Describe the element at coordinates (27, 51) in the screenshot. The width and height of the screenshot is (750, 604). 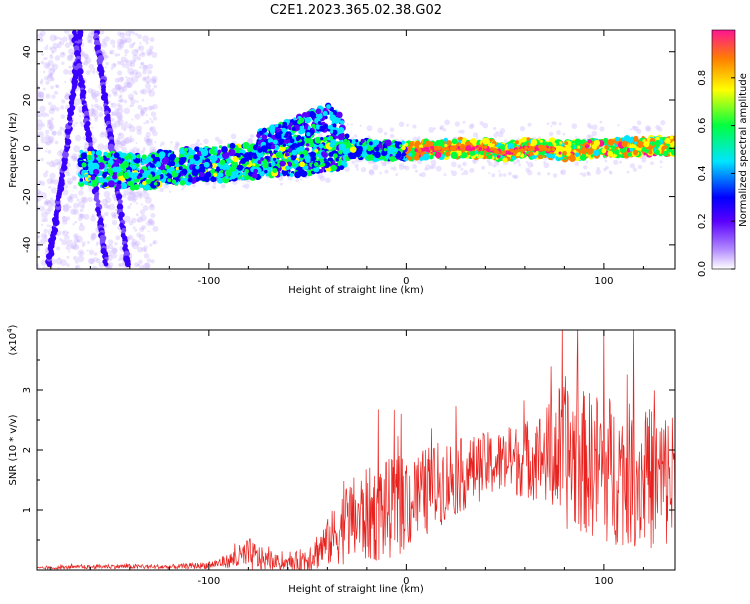
I see `spectrogram-ytick-label: 40` at that location.